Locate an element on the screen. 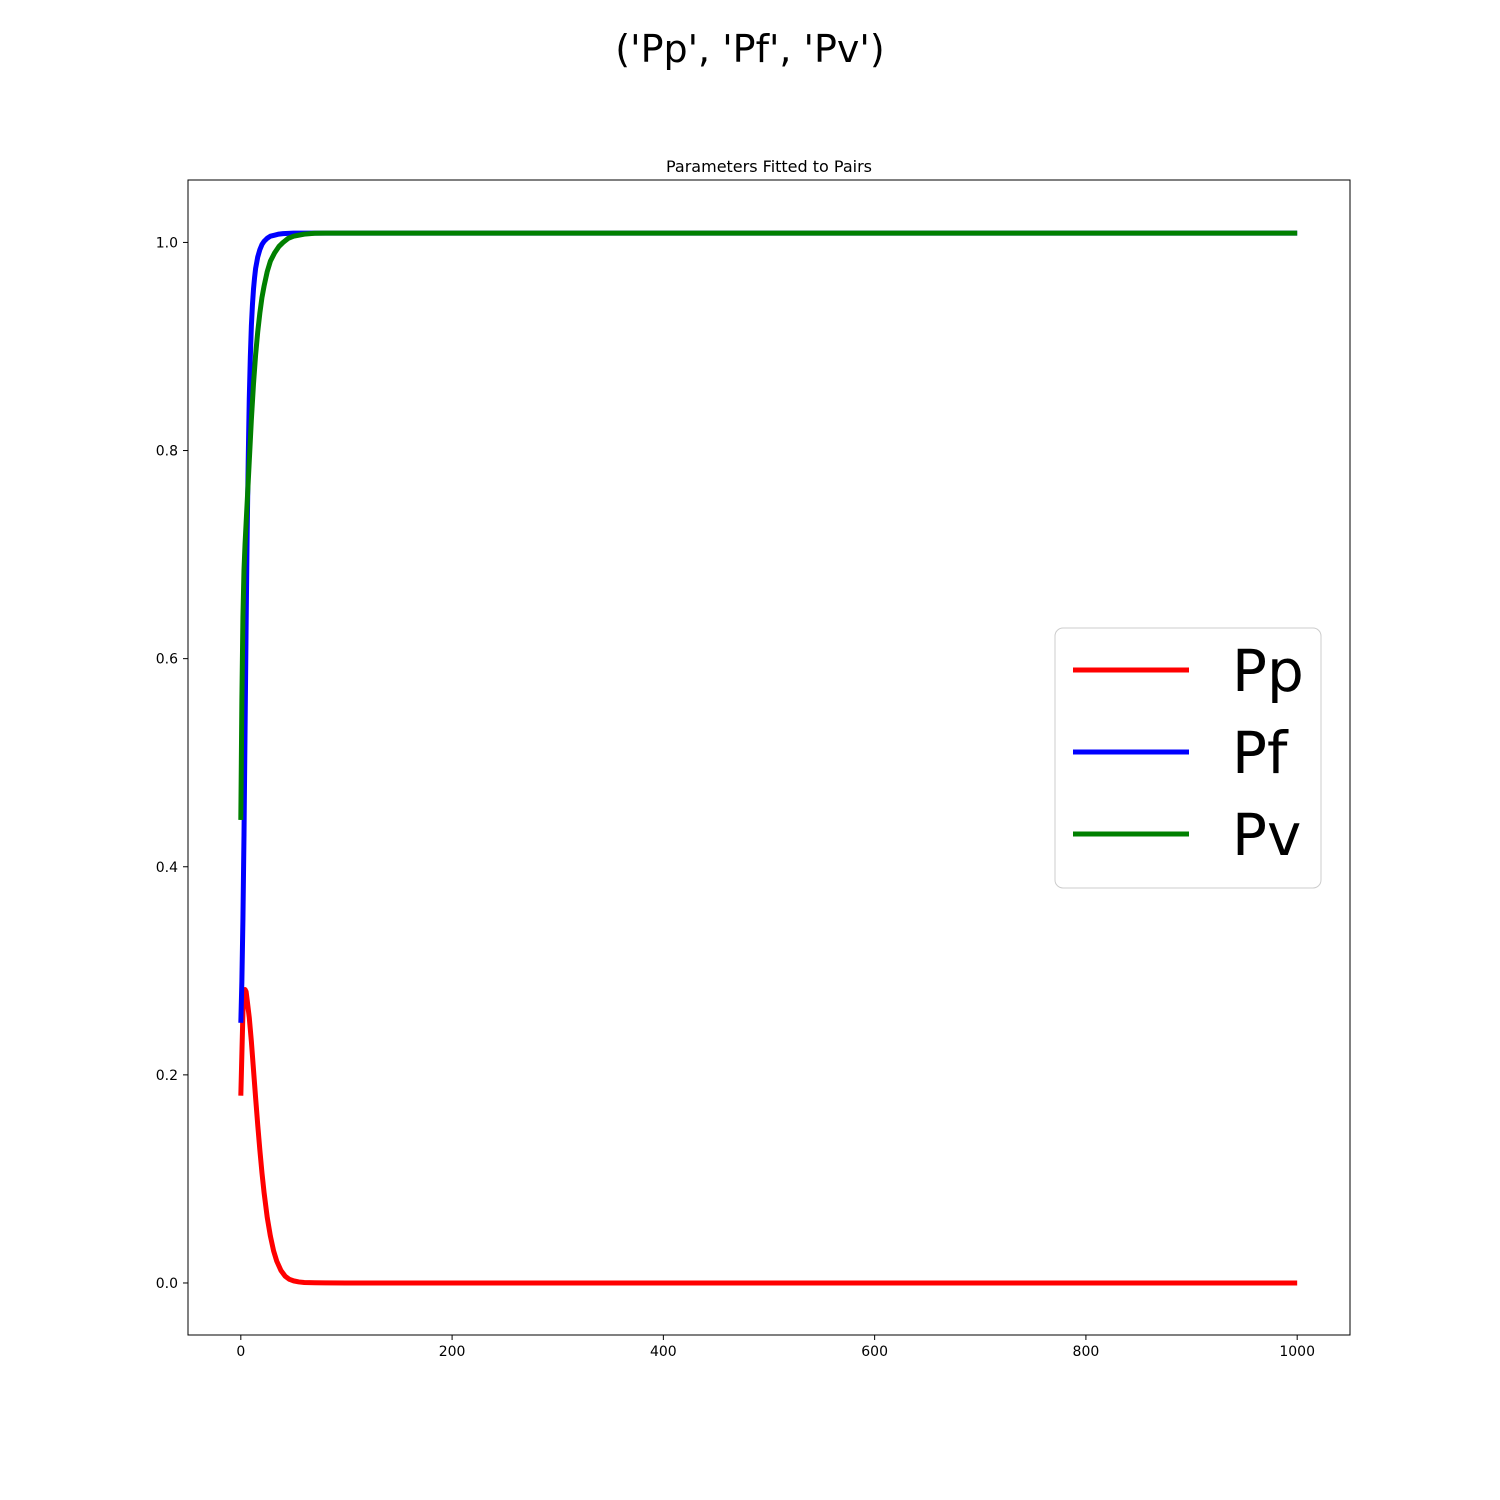  y-tick-label: 0.0 is located at coordinates (167, 1284).